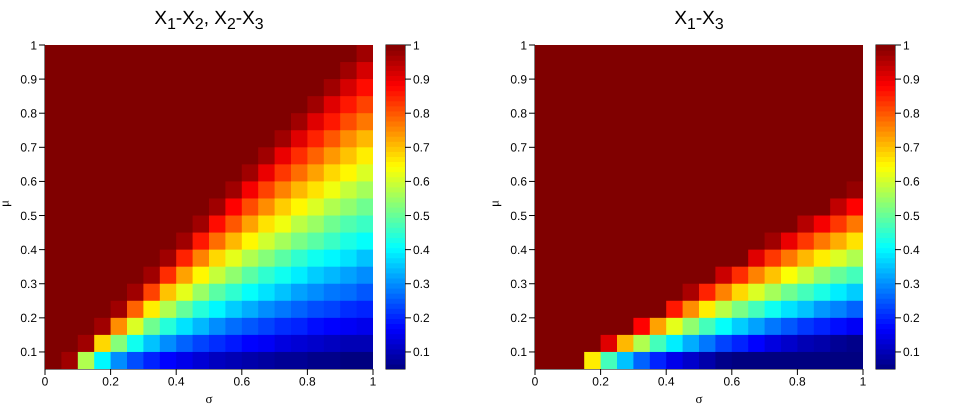 The height and width of the screenshot is (417, 954). What do you see at coordinates (699, 21) in the screenshot?
I see `chart-title: X$_{1}$-X$_{3}$` at bounding box center [699, 21].